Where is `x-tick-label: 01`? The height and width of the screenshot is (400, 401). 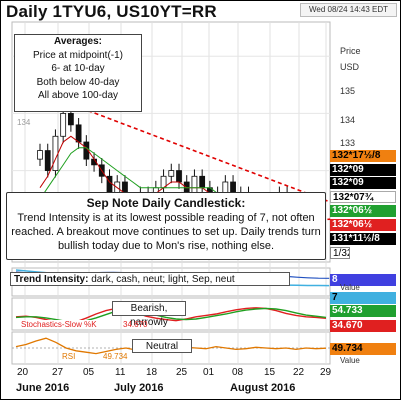 x-tick-label: 01 is located at coordinates (209, 372).